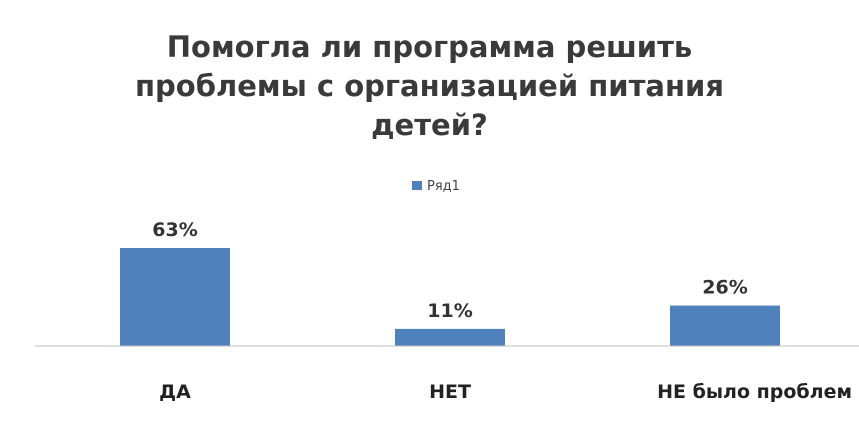  I want to click on legend-swatch, so click(417, 185).